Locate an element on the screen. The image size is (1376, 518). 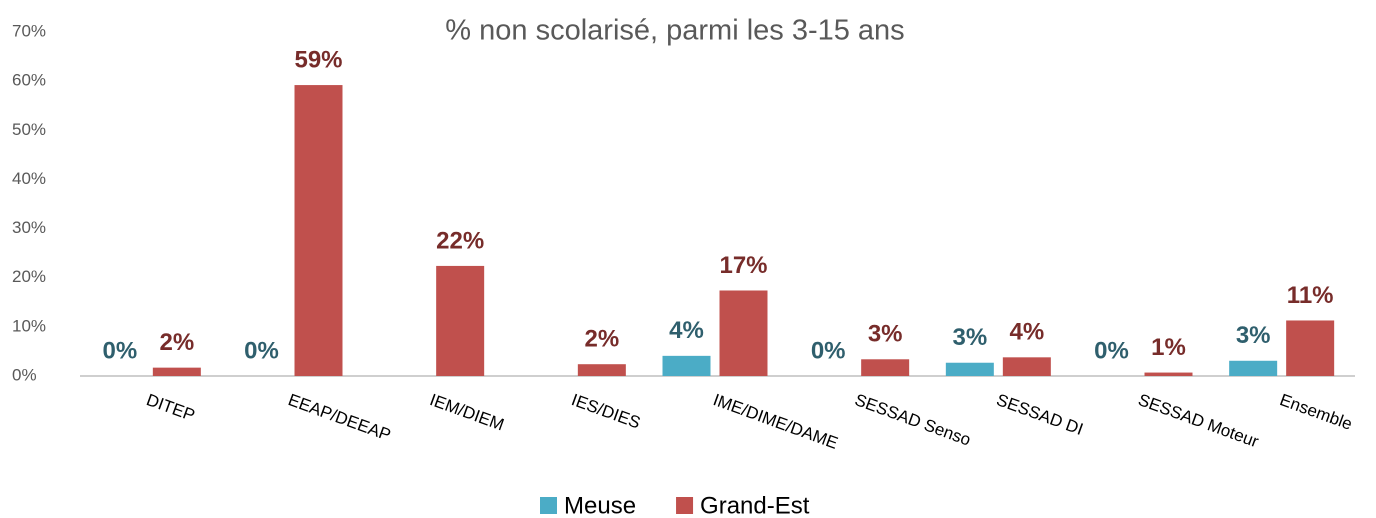
y-tick-label: 20% is located at coordinates (29, 276).